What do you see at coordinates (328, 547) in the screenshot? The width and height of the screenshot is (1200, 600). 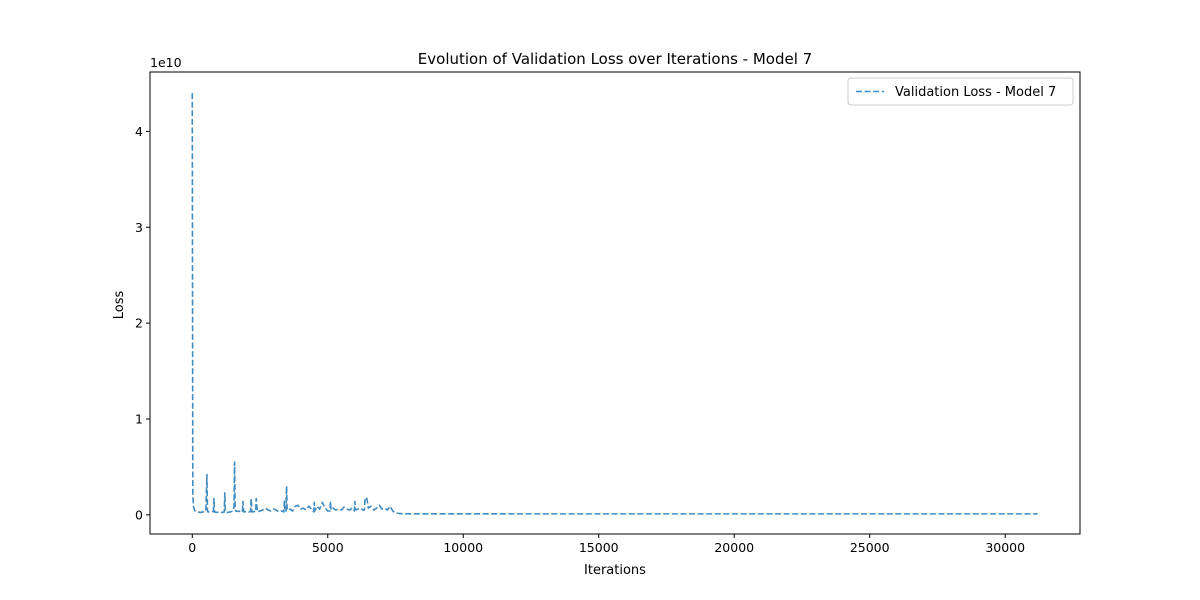 I see `x-tick-label: 5000` at bounding box center [328, 547].